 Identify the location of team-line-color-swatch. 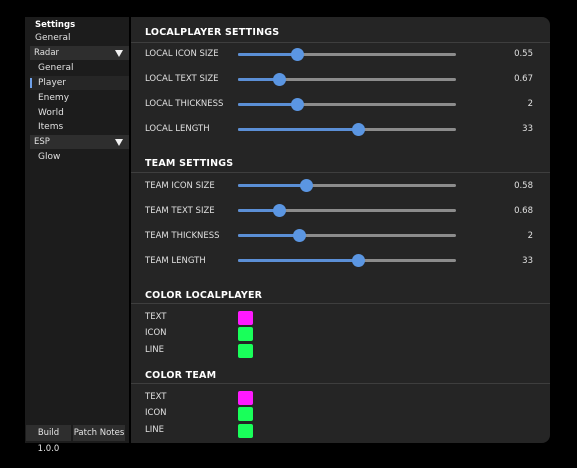
(245, 431).